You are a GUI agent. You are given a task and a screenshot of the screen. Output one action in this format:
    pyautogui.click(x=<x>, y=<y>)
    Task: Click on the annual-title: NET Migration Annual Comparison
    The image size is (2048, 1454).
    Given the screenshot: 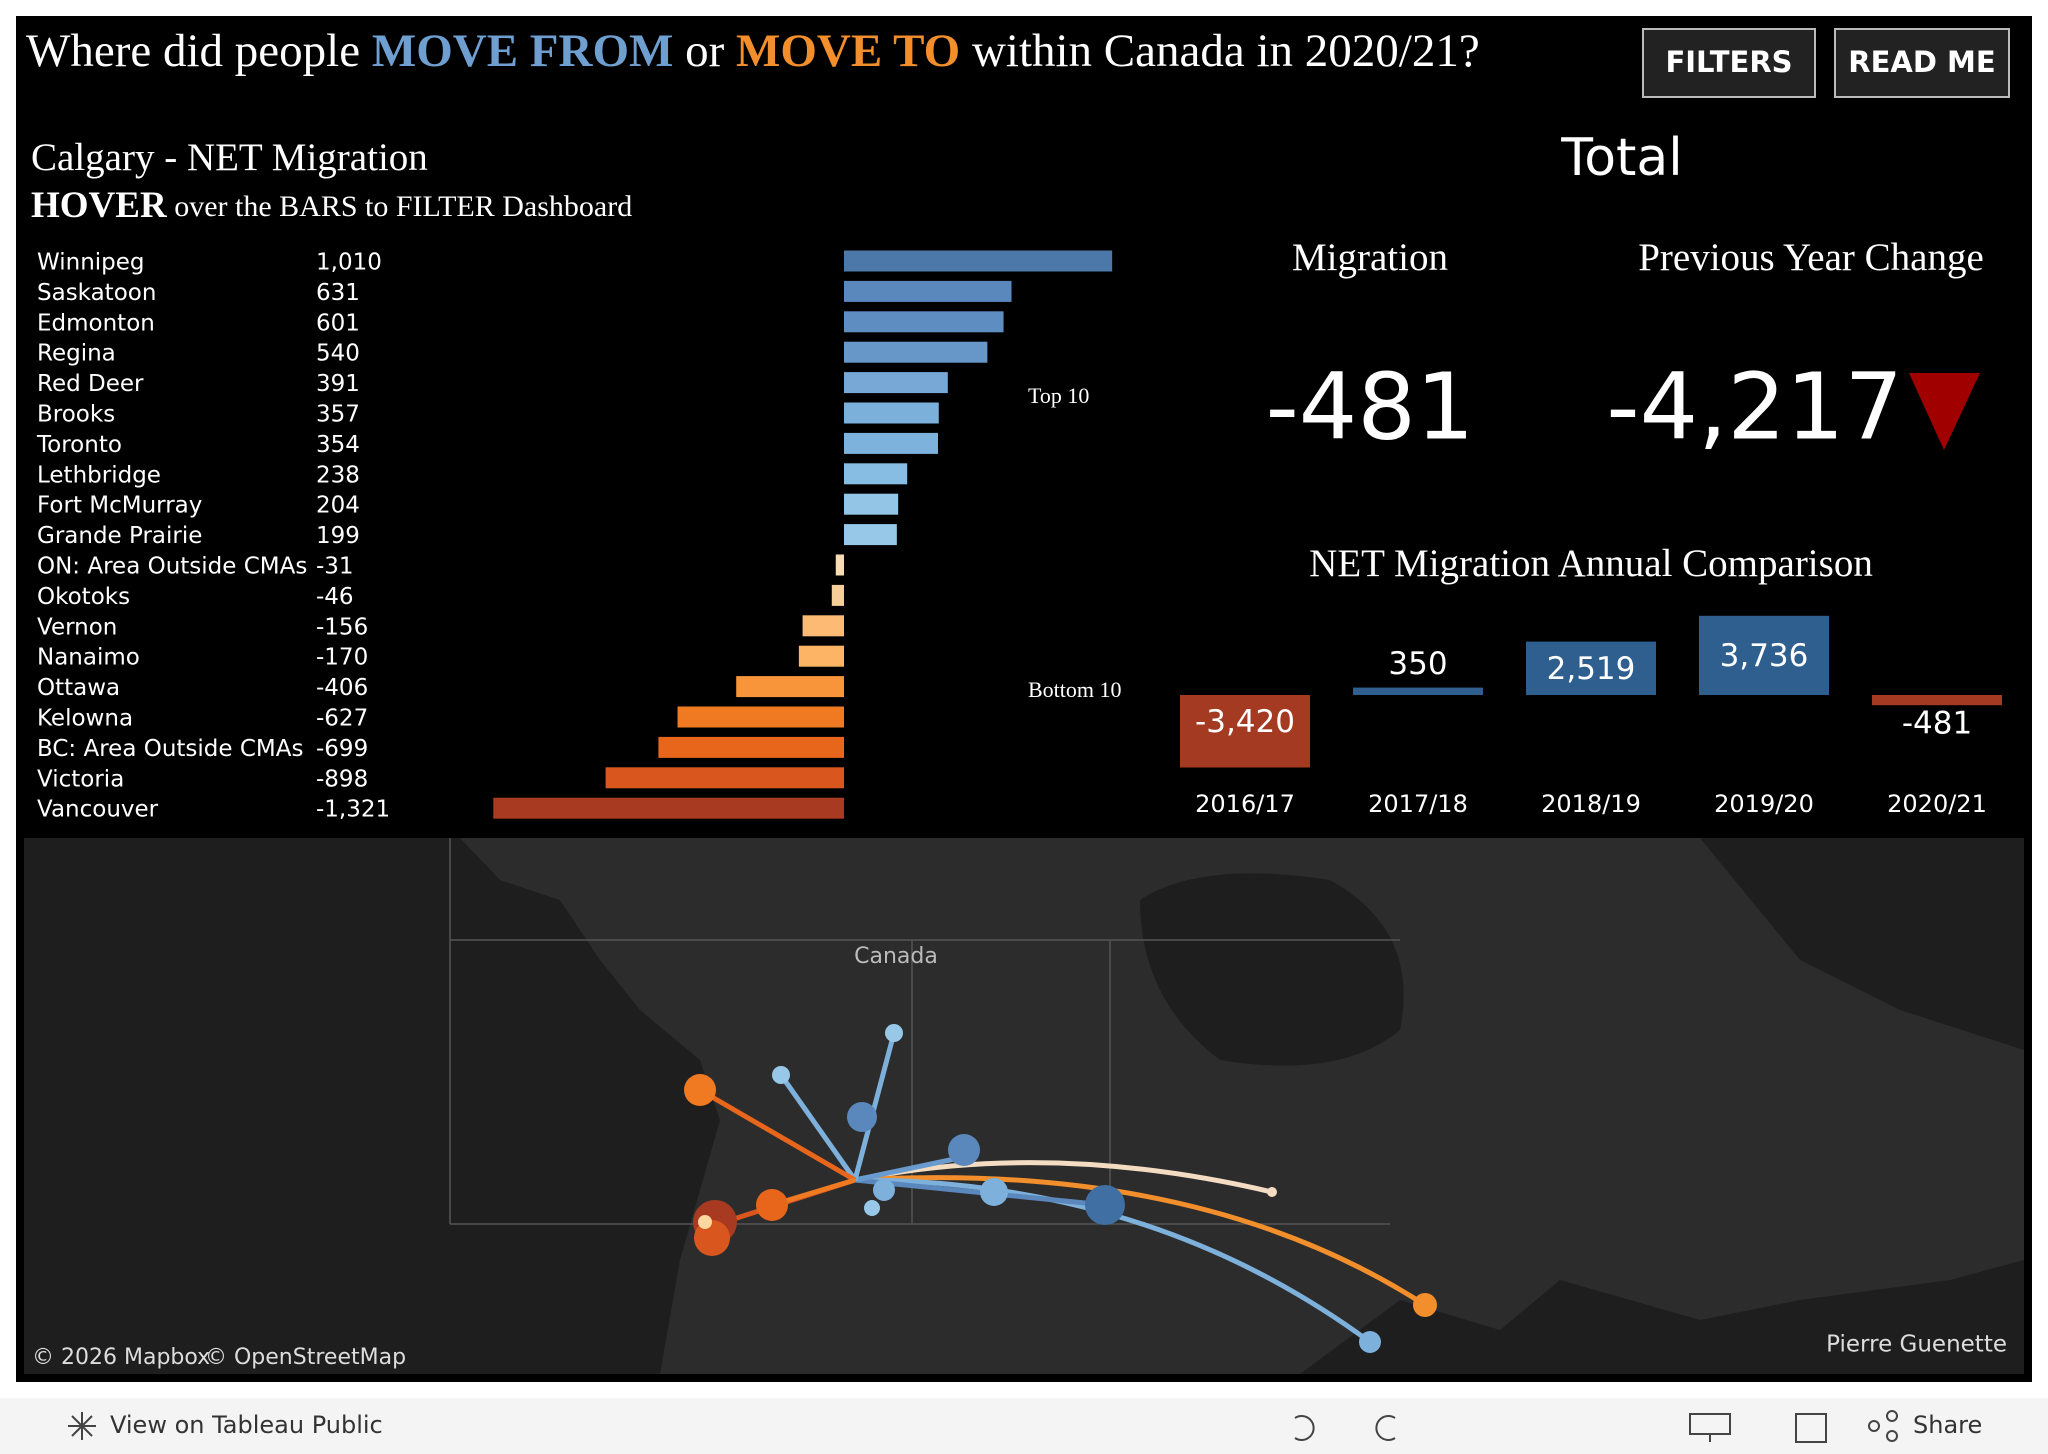 What is the action you would take?
    pyautogui.click(x=1591, y=563)
    